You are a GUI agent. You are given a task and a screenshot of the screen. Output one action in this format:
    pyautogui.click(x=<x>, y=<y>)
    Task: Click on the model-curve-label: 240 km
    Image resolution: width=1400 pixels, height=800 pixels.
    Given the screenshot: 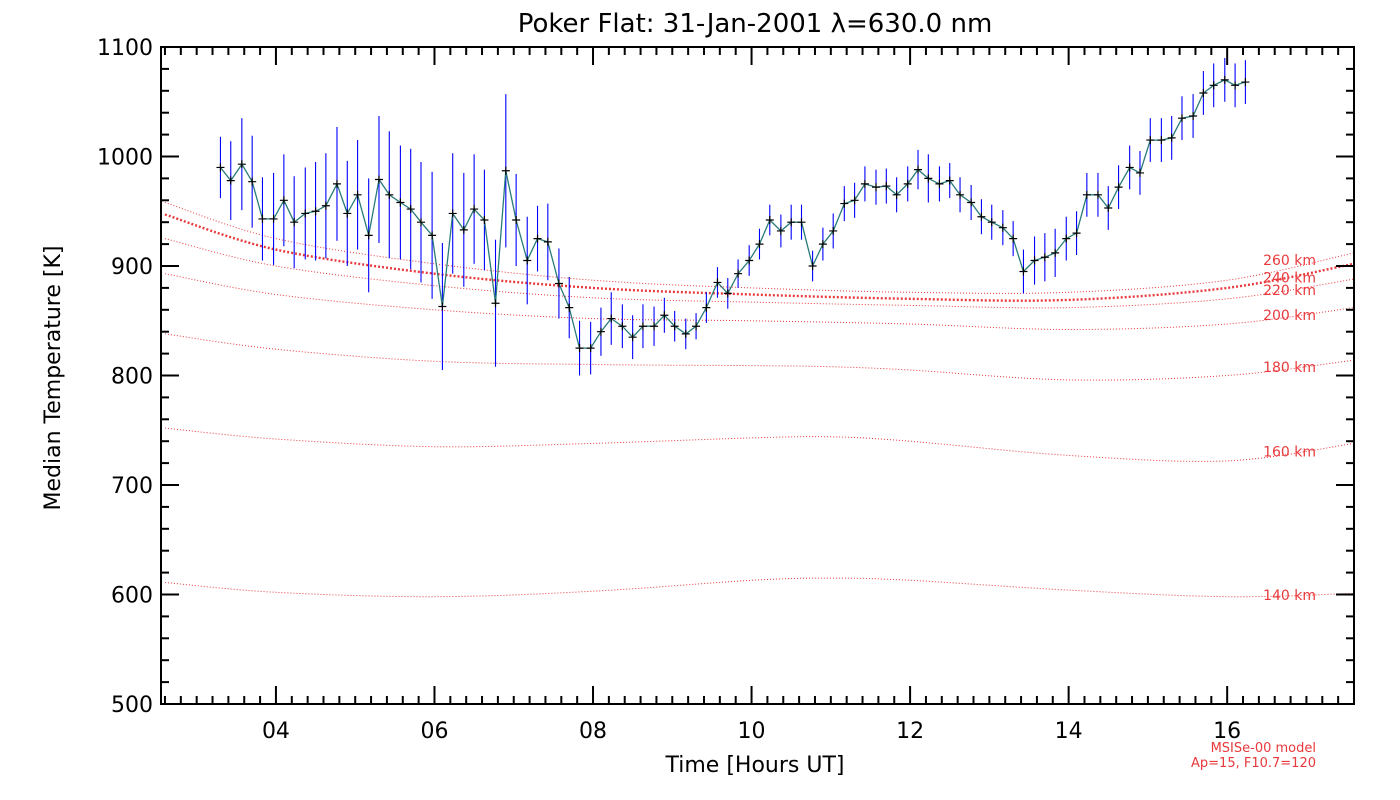 What is the action you would take?
    pyautogui.click(x=1289, y=279)
    